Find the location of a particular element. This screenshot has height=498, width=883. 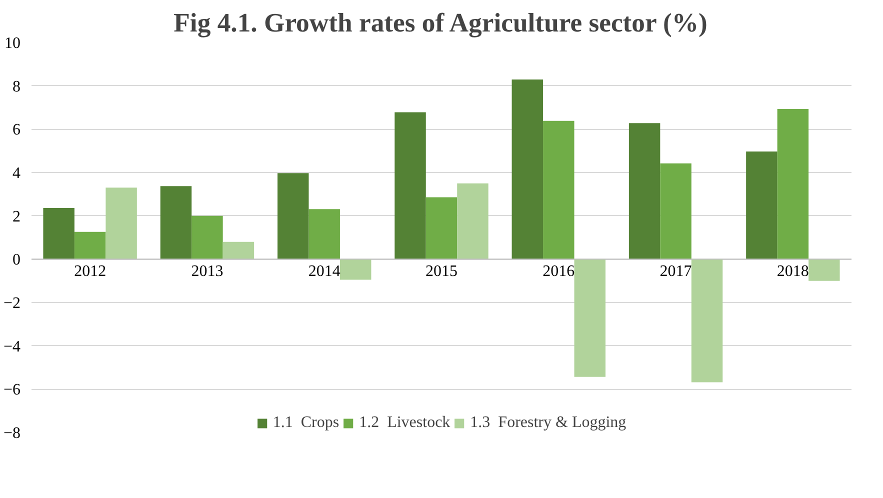

chart-title: Fig 4.1. Growth rates of Agriculture sector (%) is located at coordinates (441, 23).